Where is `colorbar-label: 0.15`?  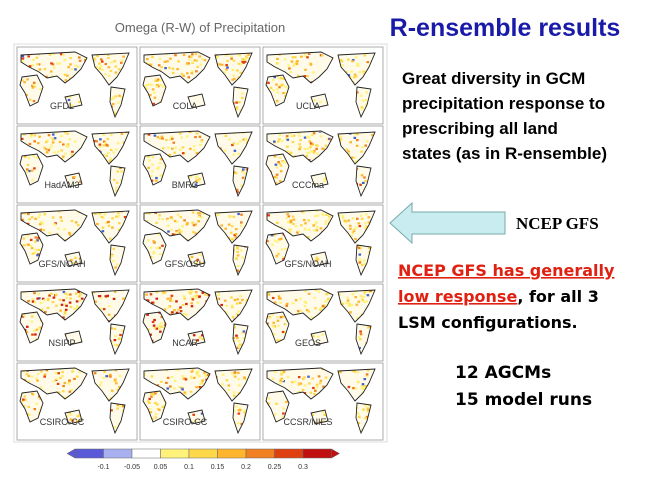 colorbar-label: 0.15 is located at coordinates (218, 467).